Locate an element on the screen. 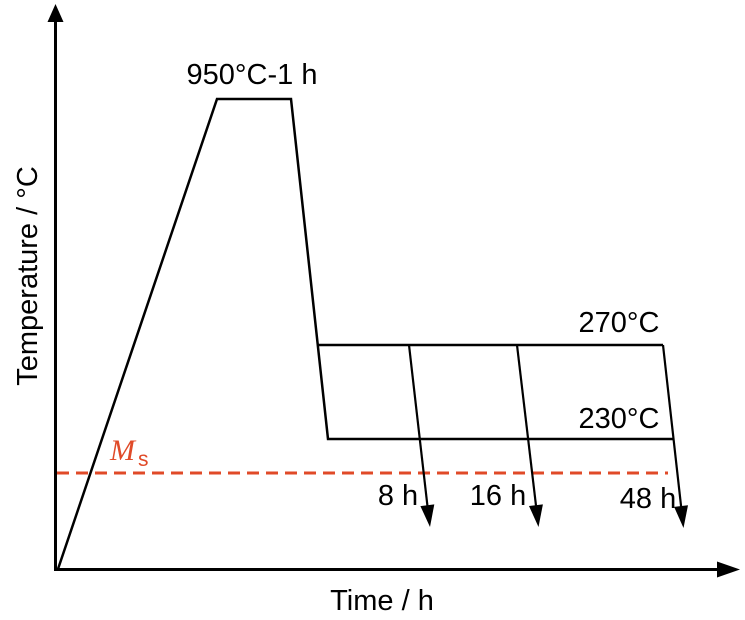  austenitization-label: 950°C-1 h is located at coordinates (252, 75).